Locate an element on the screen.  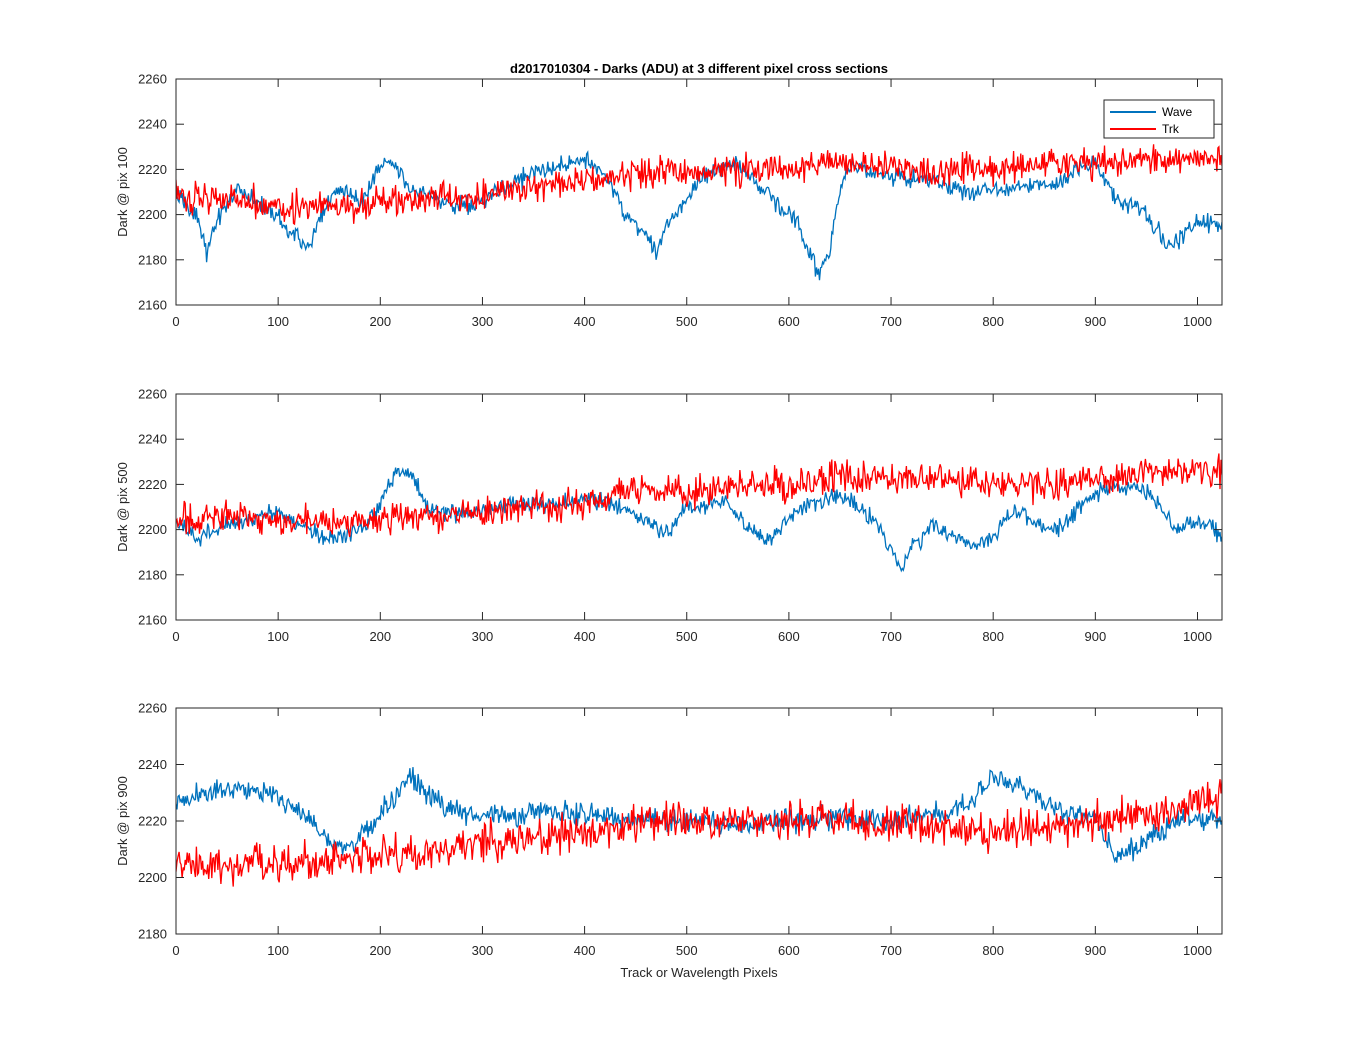
y-axis-label: Dark @ pix 900 is located at coordinates (122, 821).